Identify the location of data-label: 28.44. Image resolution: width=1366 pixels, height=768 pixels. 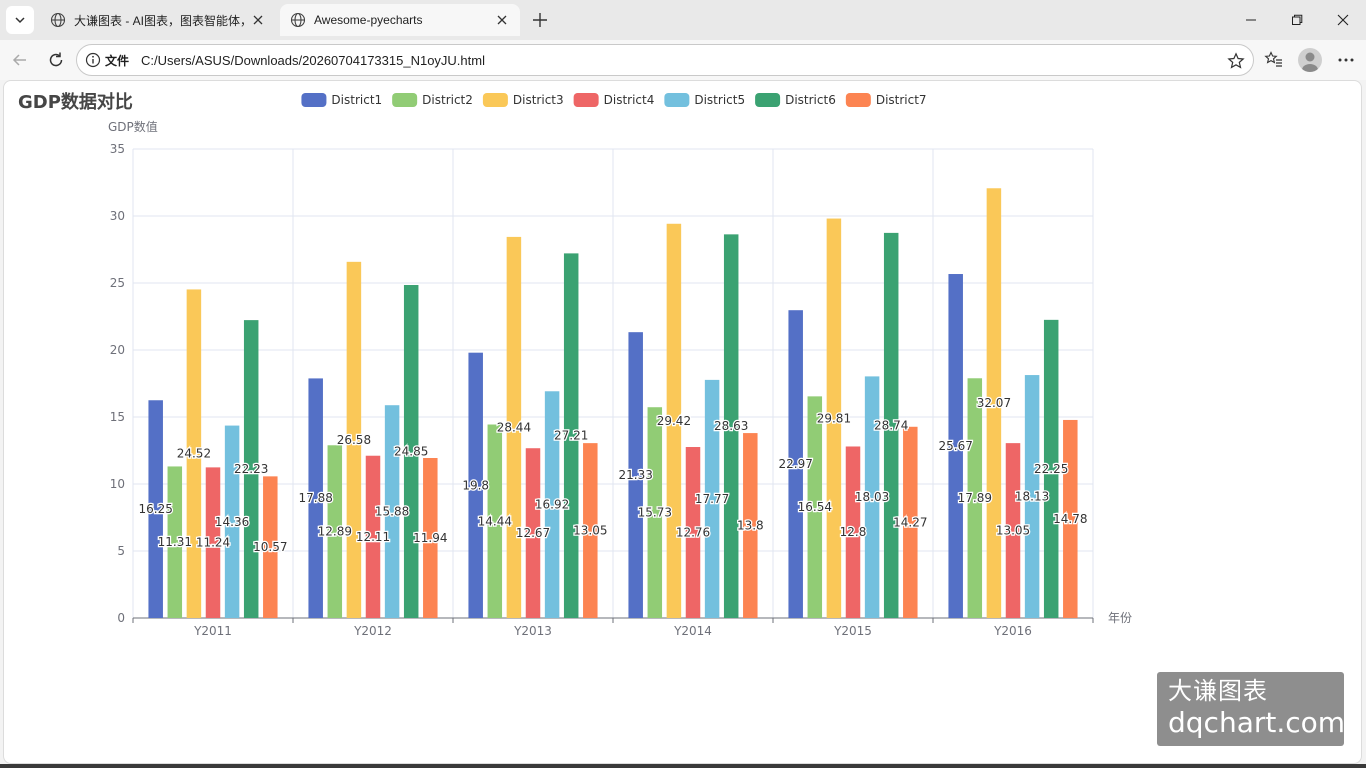
(514, 427).